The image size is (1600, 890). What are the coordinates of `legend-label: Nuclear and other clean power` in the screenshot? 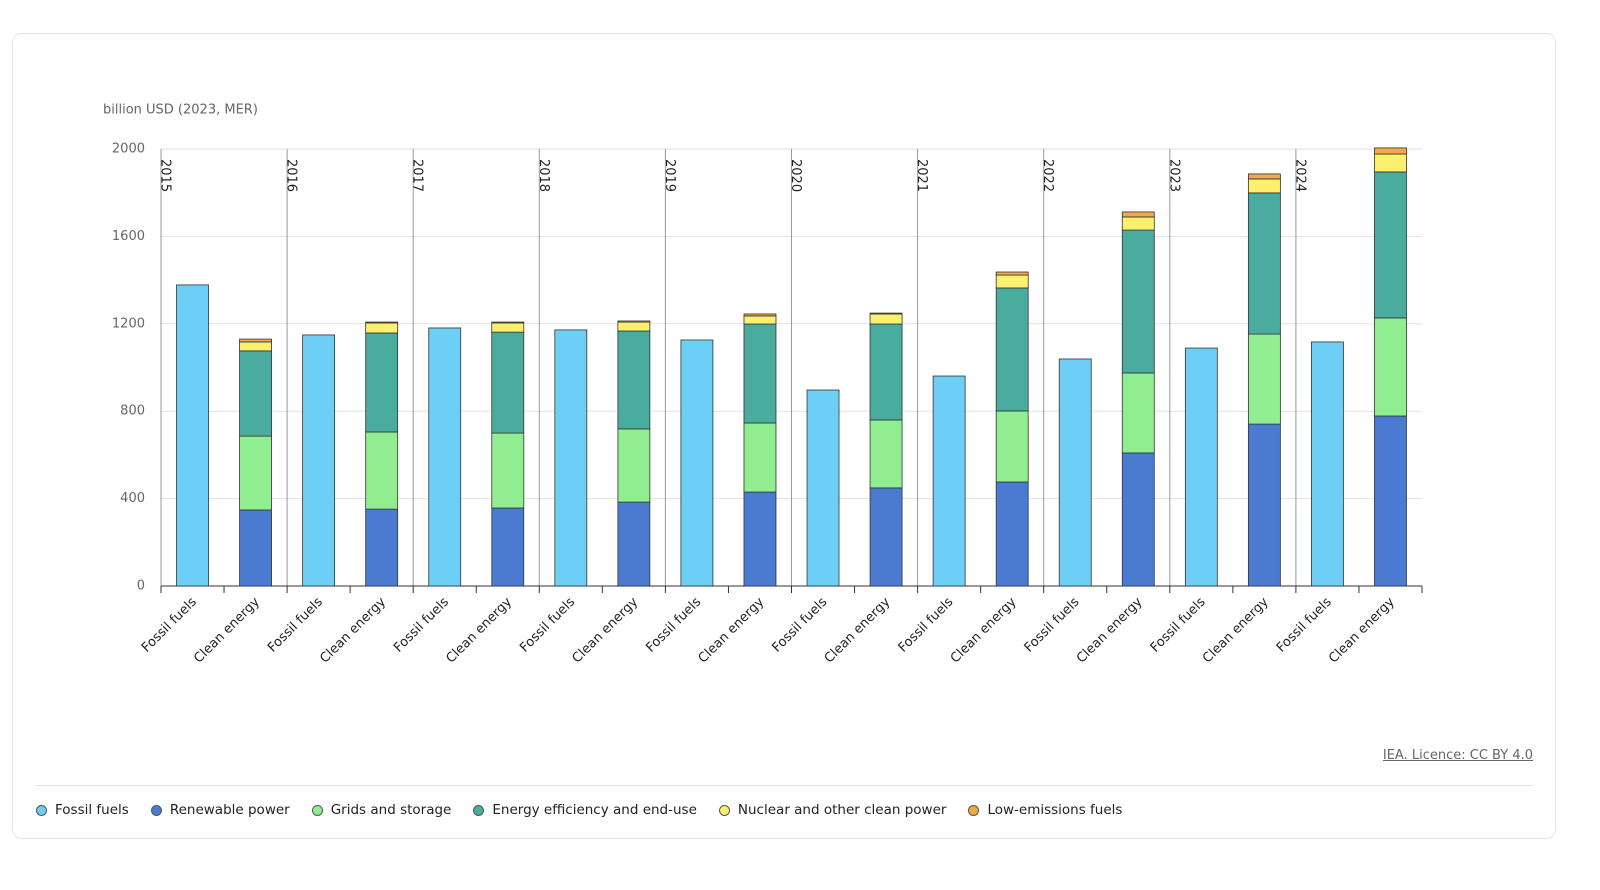 It's located at (842, 810).